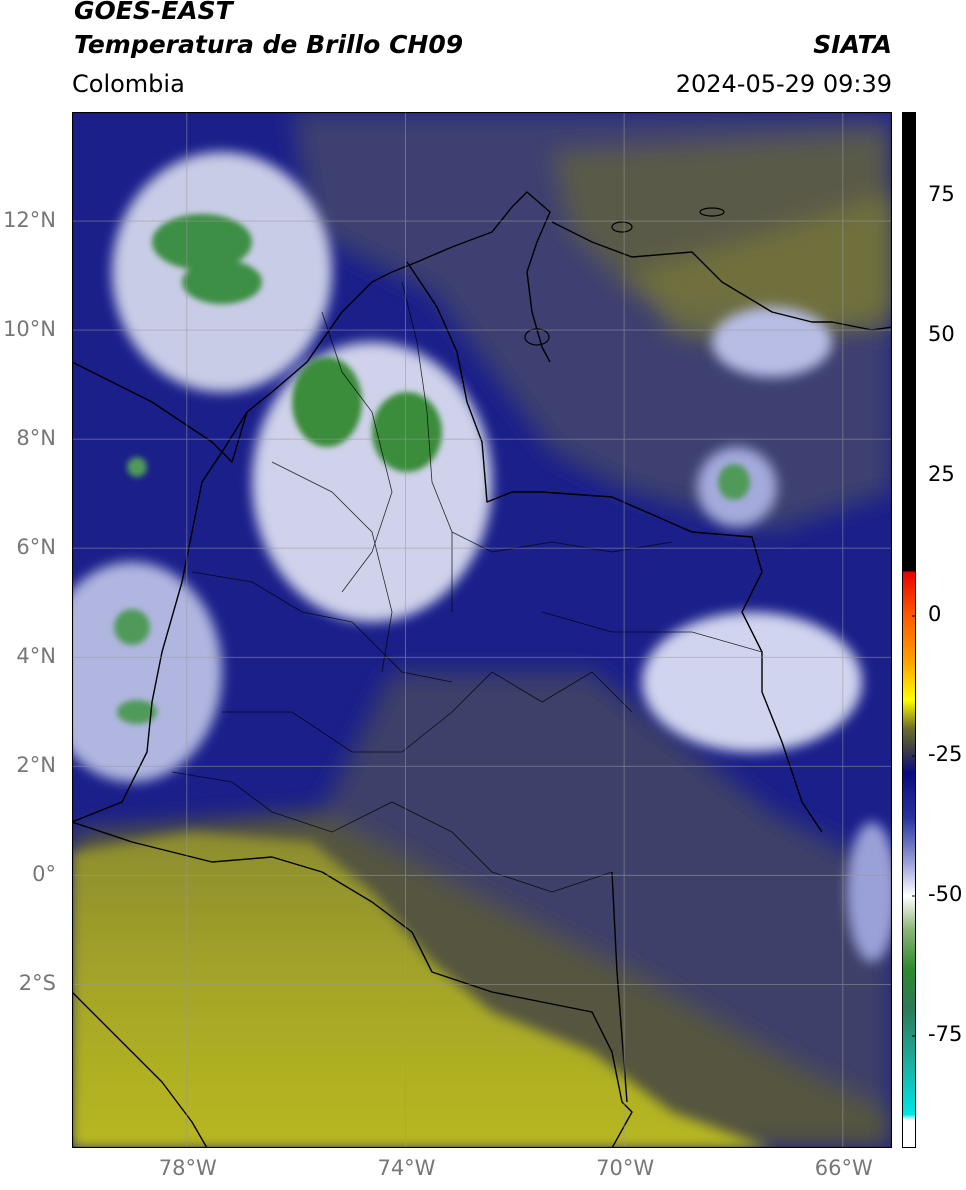 The width and height of the screenshot is (966, 1190). What do you see at coordinates (869, 892) in the screenshot?
I see `cloud-amazon-edge` at bounding box center [869, 892].